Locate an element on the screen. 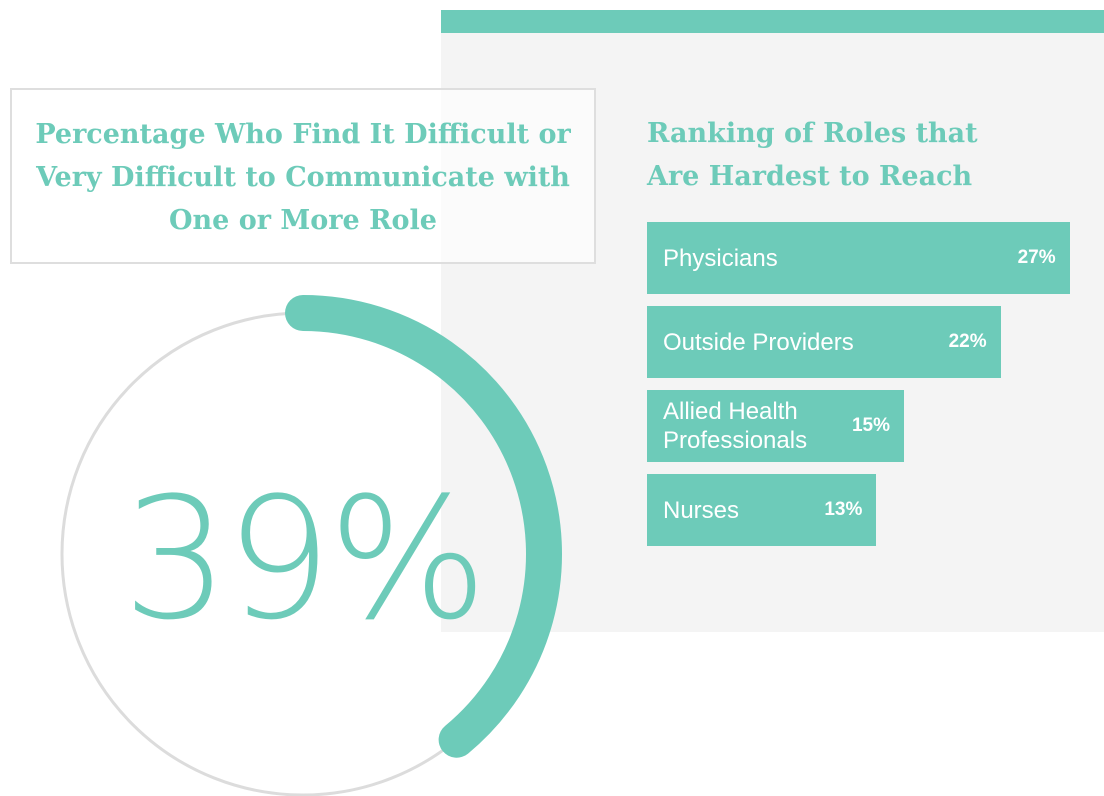 The image size is (1104, 796). bar: Outside Providers 22% is located at coordinates (824, 342).